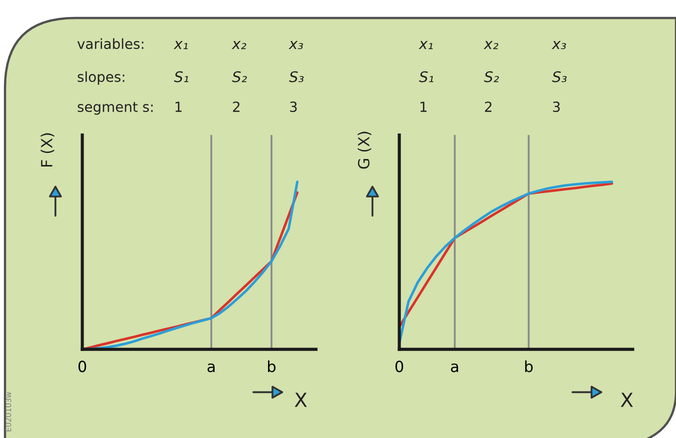 Image resolution: width=676 pixels, height=438 pixels. Describe the element at coordinates (110, 44) in the screenshot. I see `text: variables:` at that location.